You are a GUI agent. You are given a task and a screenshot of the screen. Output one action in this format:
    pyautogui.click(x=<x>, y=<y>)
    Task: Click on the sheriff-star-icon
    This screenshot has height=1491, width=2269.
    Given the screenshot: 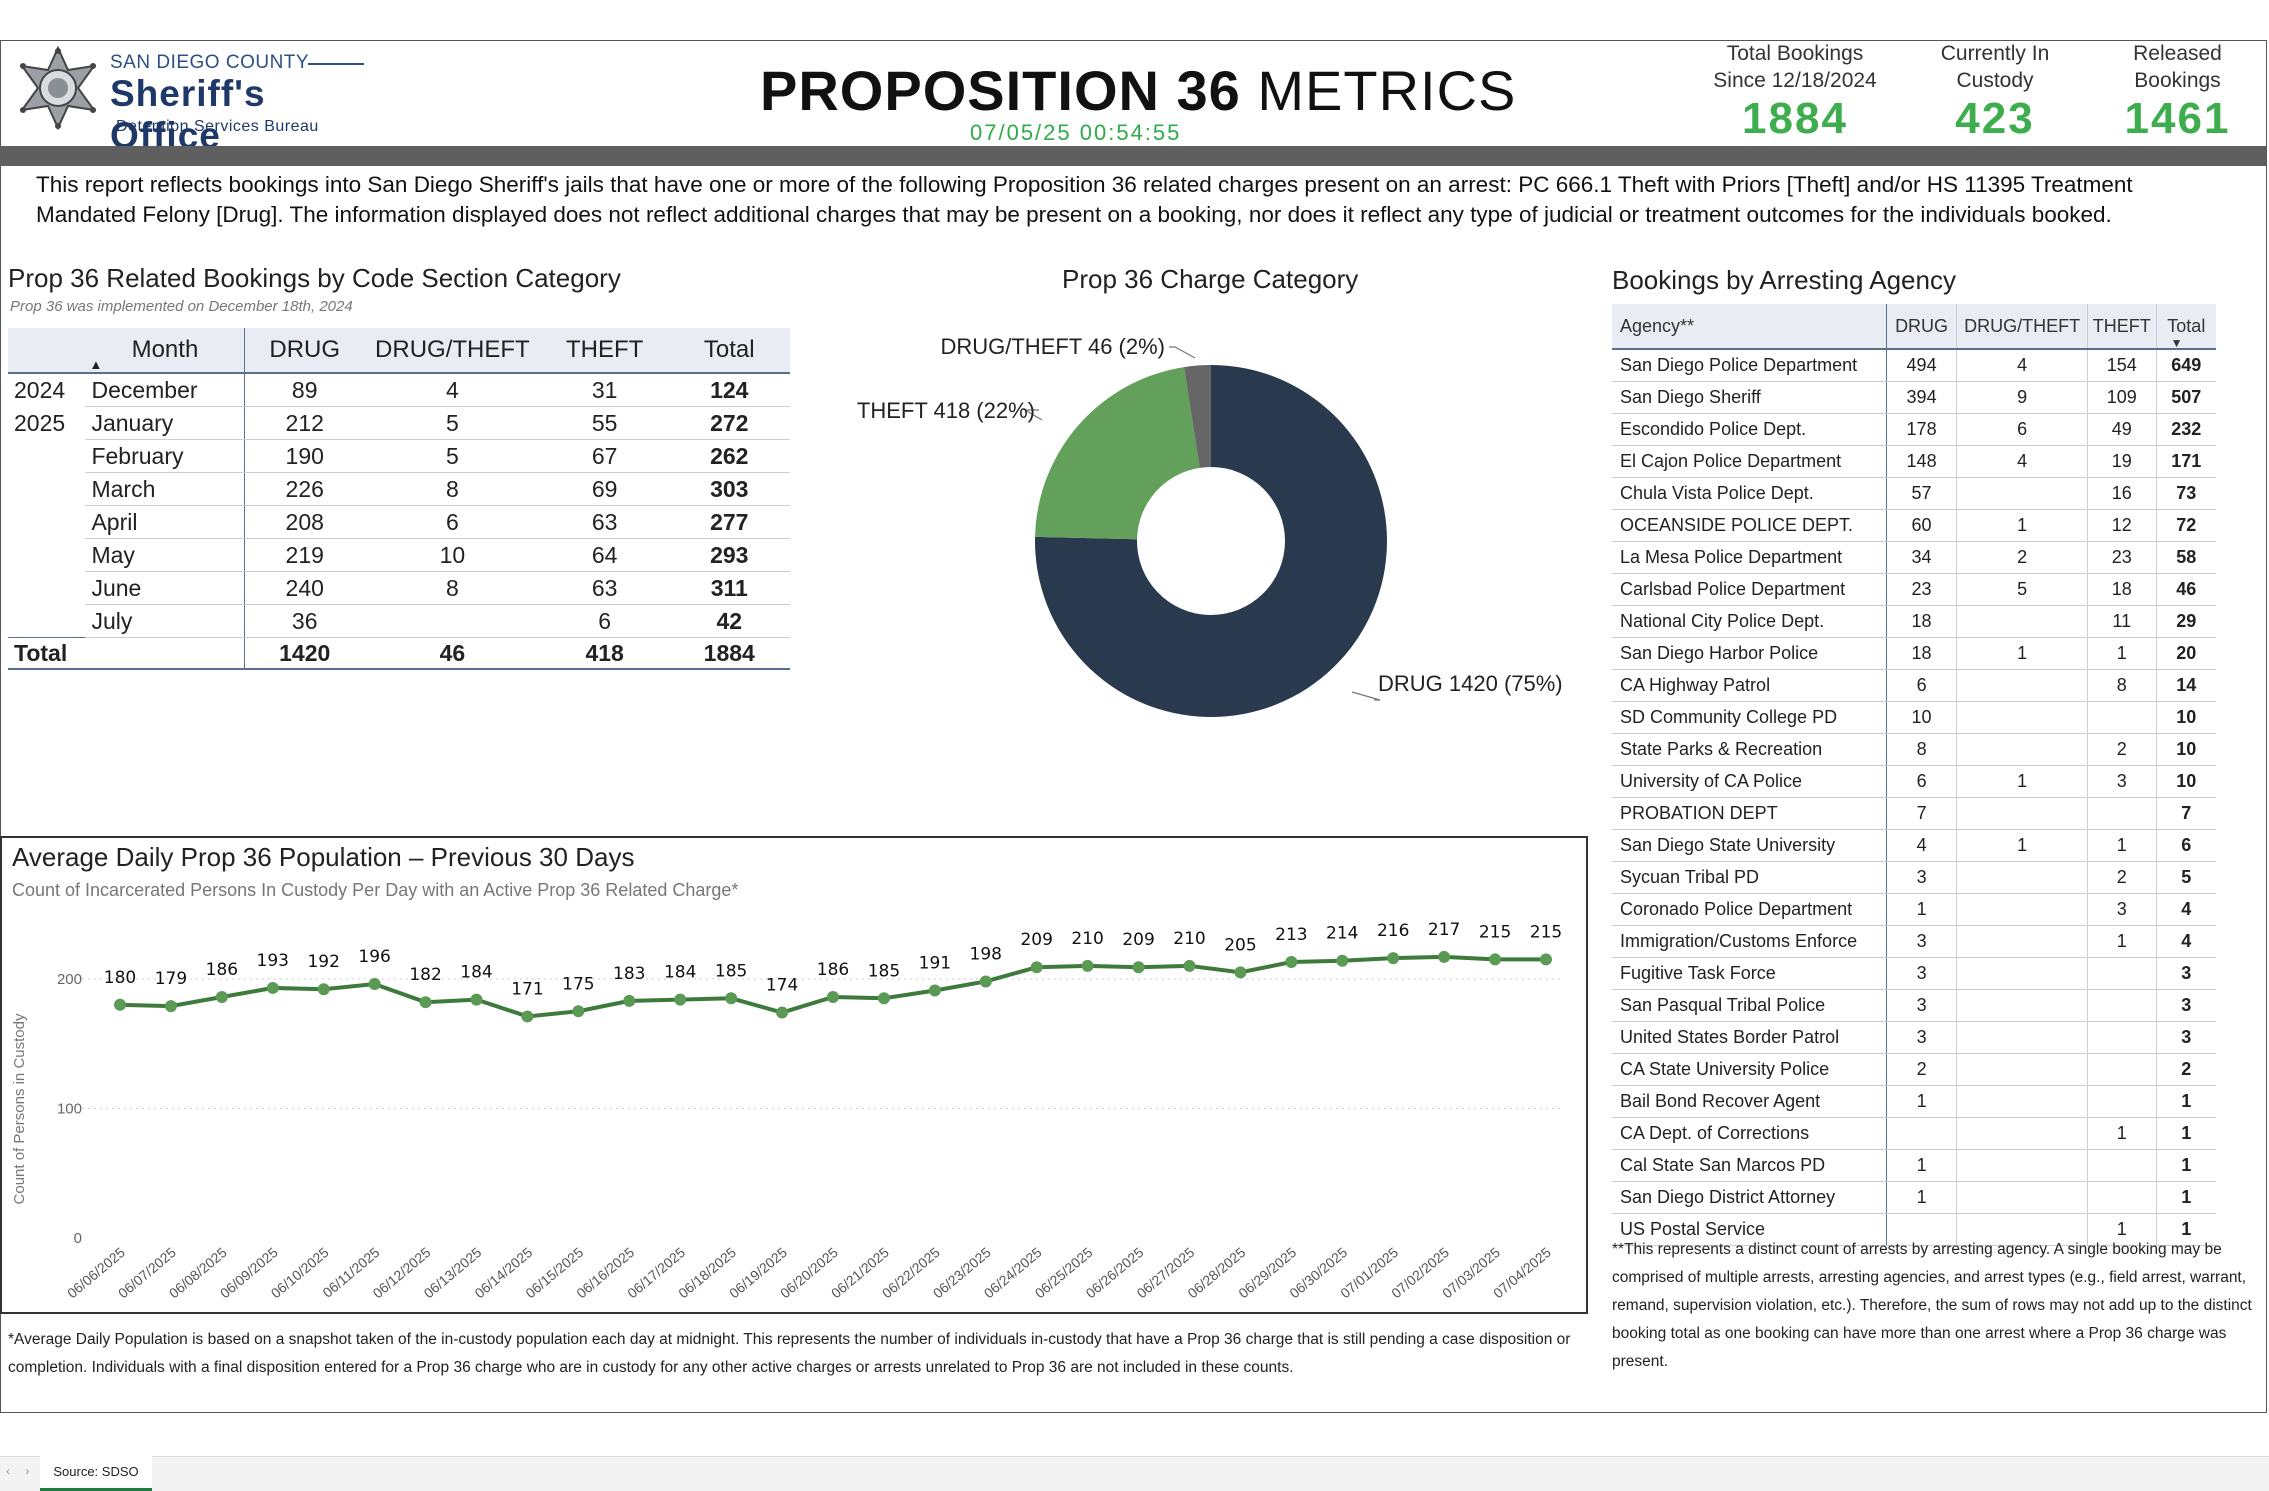 What is the action you would take?
    pyautogui.click(x=58, y=88)
    